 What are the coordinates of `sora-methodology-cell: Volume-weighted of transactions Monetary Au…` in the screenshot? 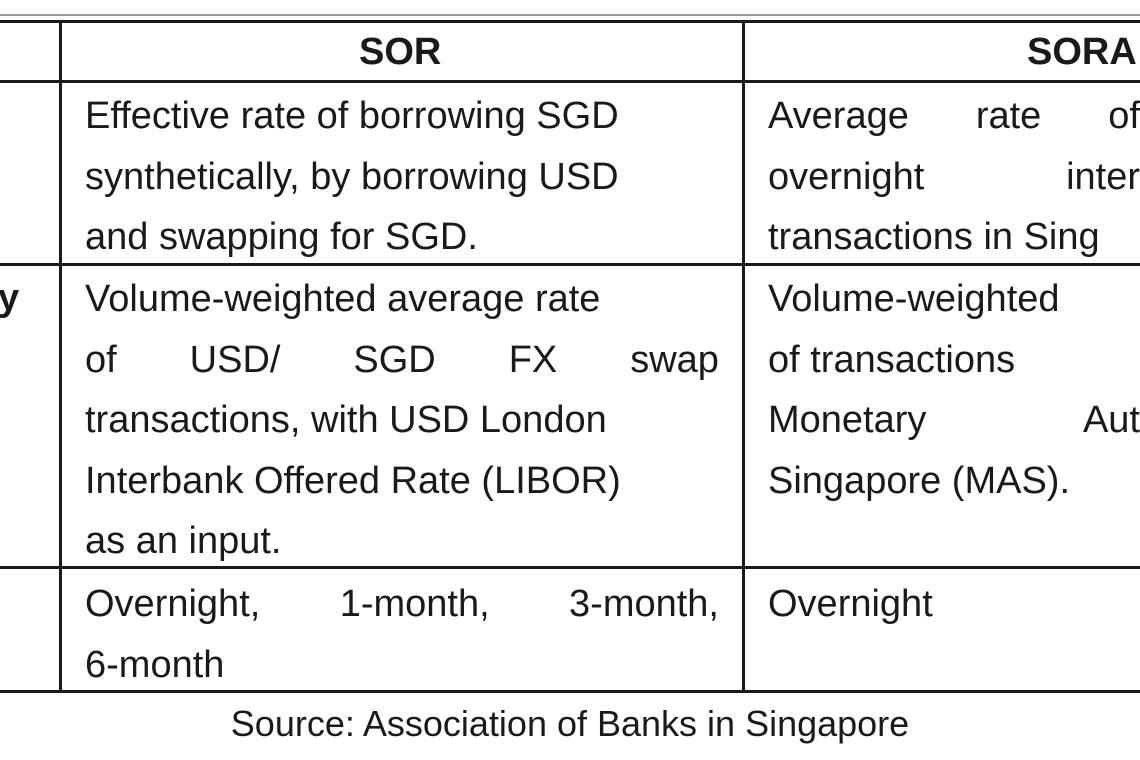 It's located at (954, 390).